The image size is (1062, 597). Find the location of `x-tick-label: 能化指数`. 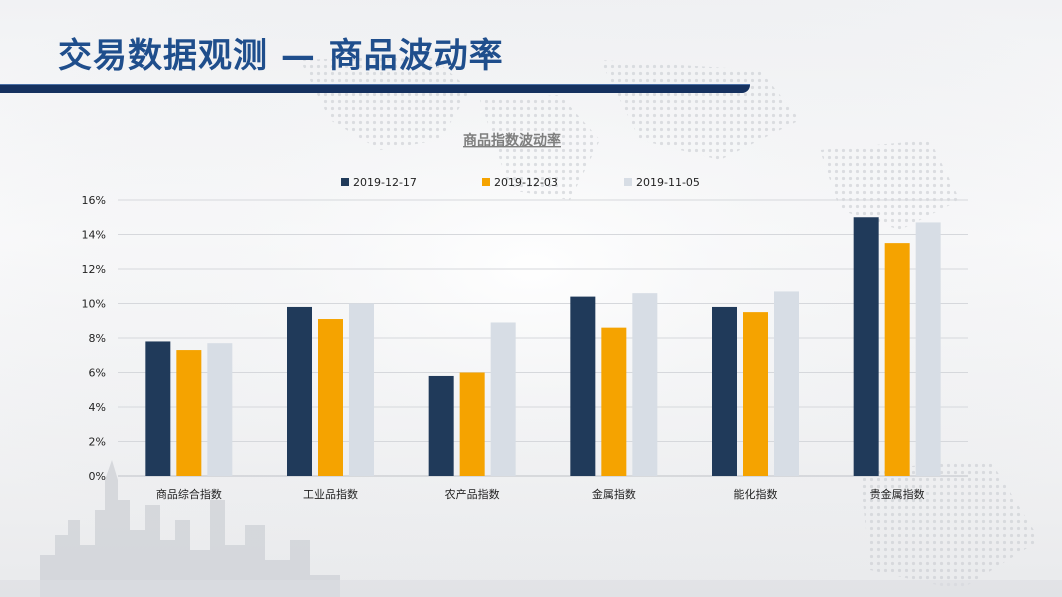

x-tick-label: 能化指数 is located at coordinates (756, 494).